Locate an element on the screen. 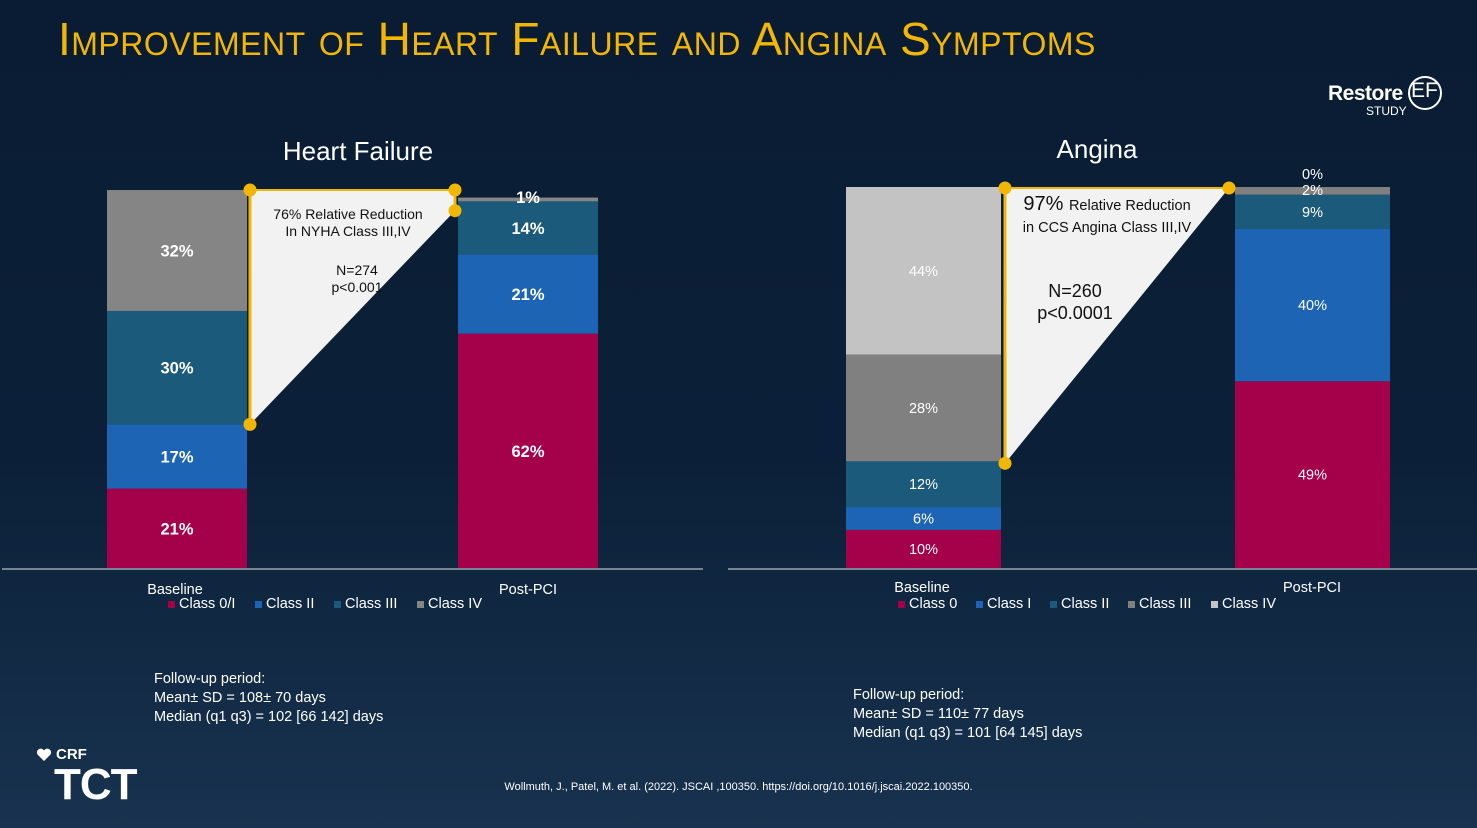 Image resolution: width=1477 pixels, height=828 pixels. hf-bar-postpci-classiii is located at coordinates (528, 228).